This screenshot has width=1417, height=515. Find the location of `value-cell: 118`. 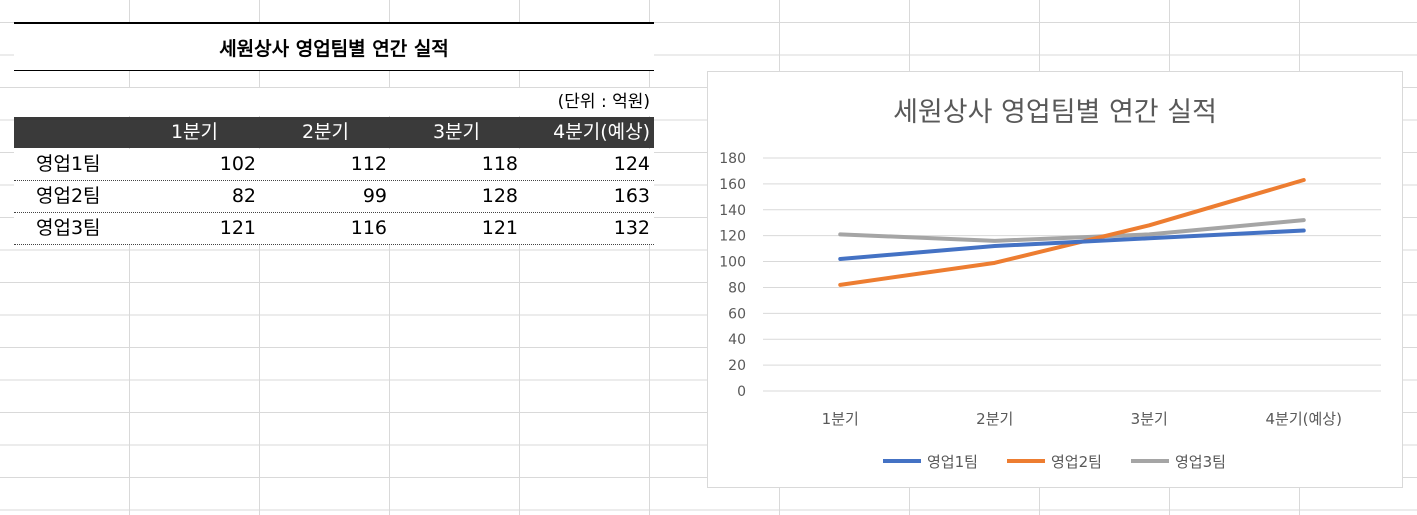

value-cell: 118 is located at coordinates (499, 164).